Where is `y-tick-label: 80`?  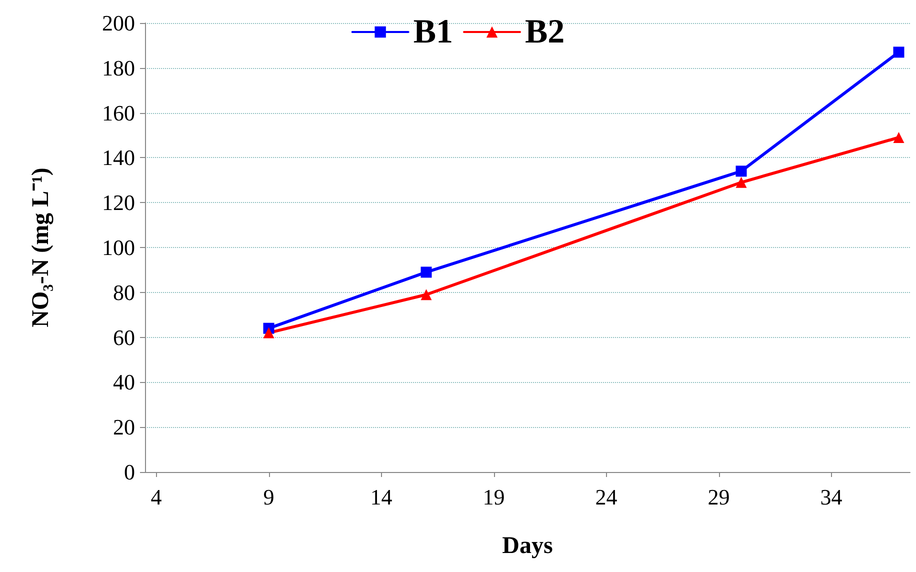
y-tick-label: 80 is located at coordinates (124, 292).